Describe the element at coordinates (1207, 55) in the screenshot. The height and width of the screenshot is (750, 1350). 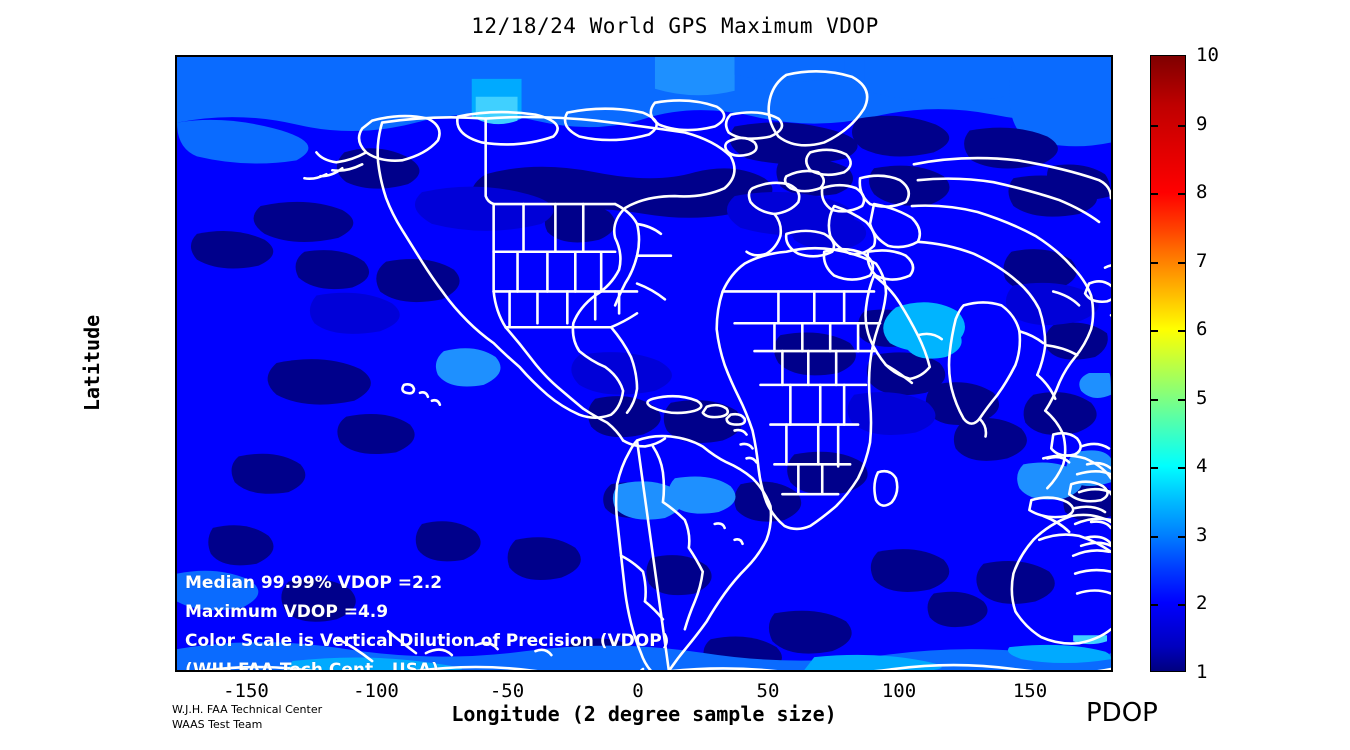
I see `colorbar-label: 10` at that location.